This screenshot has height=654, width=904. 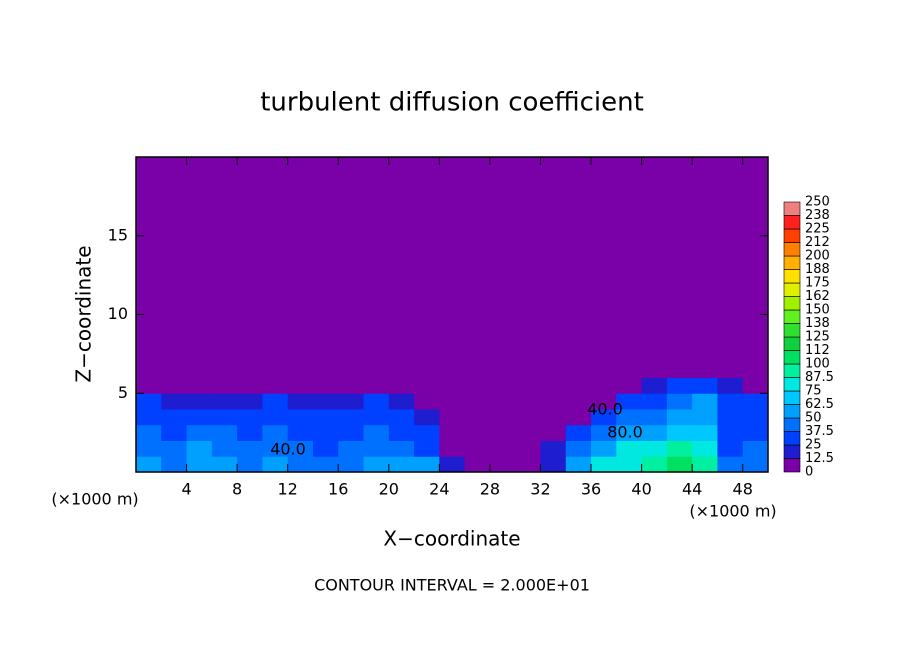 I want to click on colorbar-label: 175, so click(x=817, y=283).